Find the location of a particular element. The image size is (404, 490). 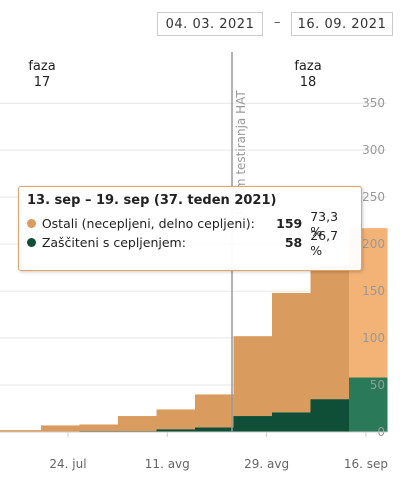

phase-number: 18 is located at coordinates (308, 82).